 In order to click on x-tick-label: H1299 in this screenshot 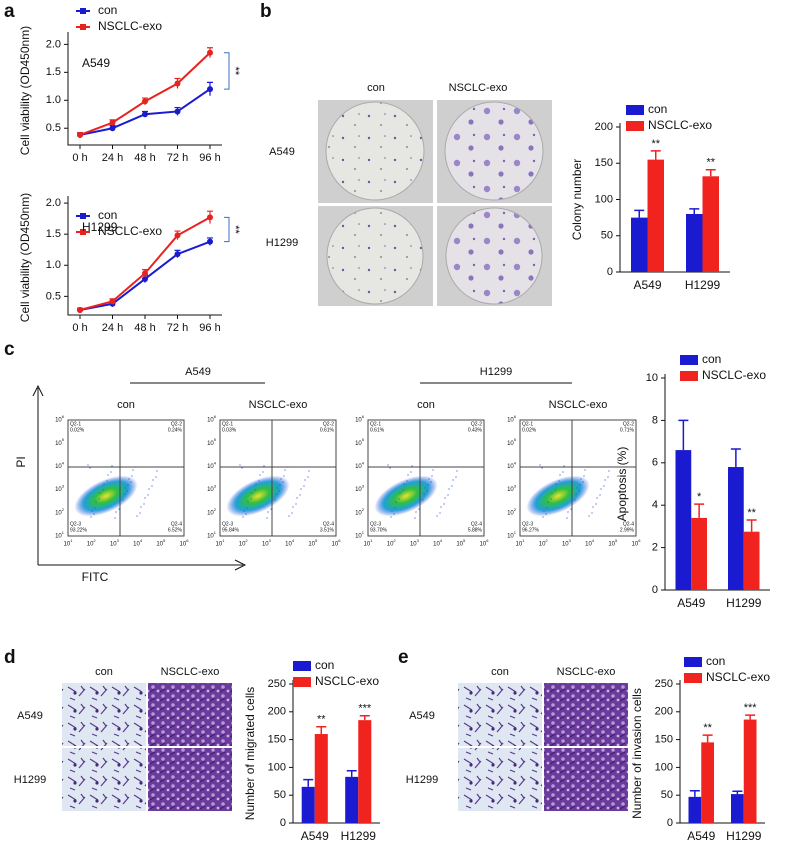, I will do `click(744, 603)`.